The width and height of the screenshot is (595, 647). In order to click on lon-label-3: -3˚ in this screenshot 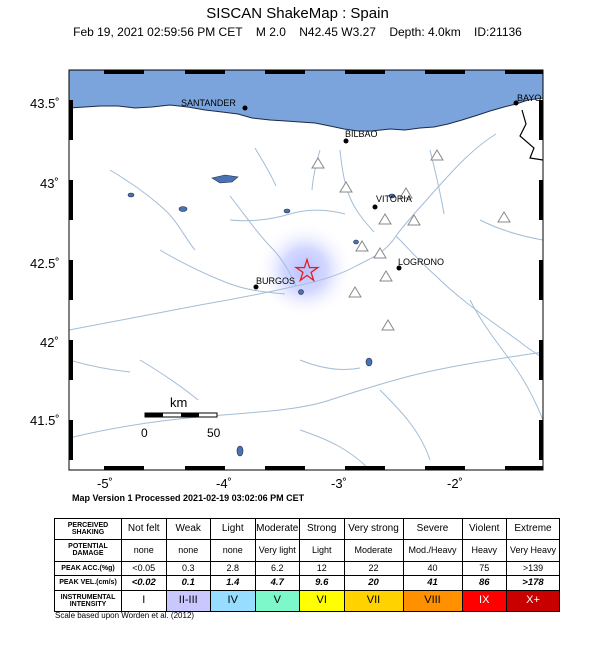, I will do `click(339, 483)`.